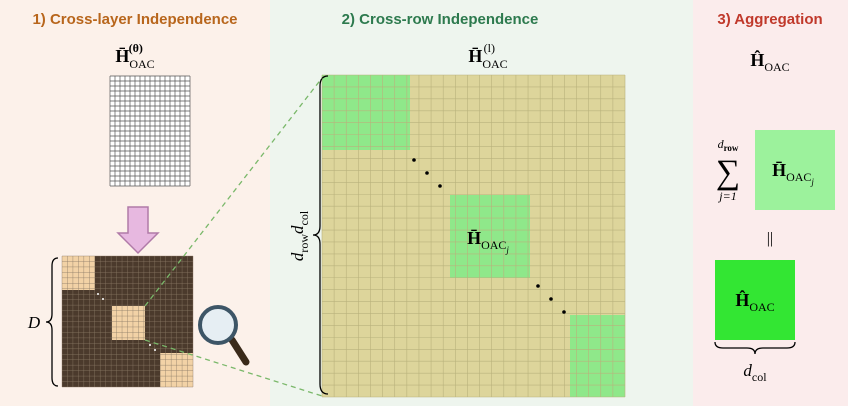  I want to click on matrix-label: H̄OAC (θ), so click(134, 56).